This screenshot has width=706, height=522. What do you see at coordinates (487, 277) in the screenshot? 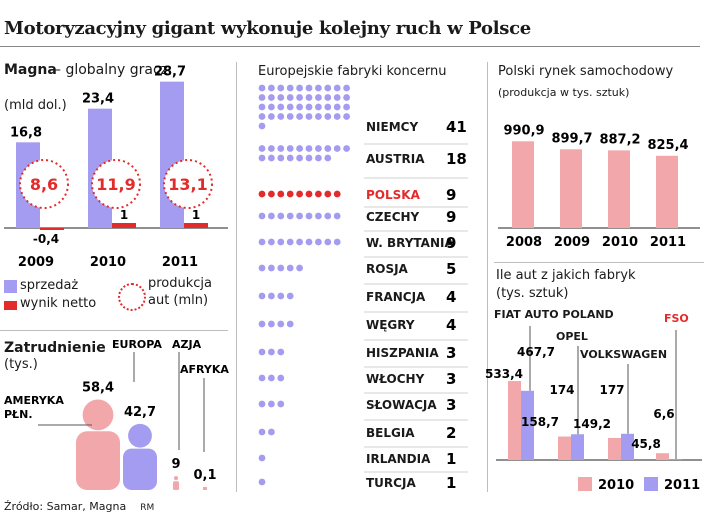
I see `divider-right` at bounding box center [487, 277].